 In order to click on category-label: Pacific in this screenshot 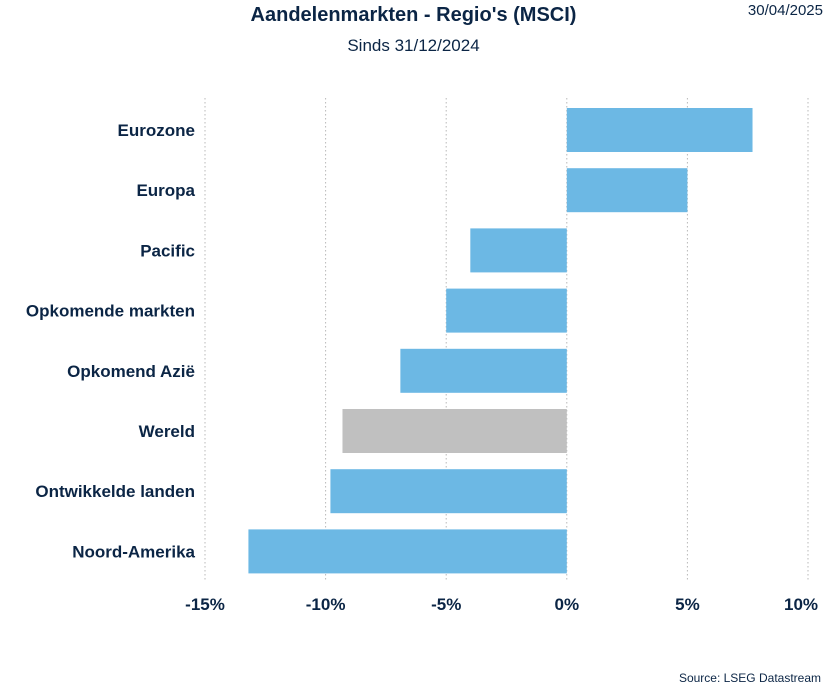, I will do `click(167, 250)`.